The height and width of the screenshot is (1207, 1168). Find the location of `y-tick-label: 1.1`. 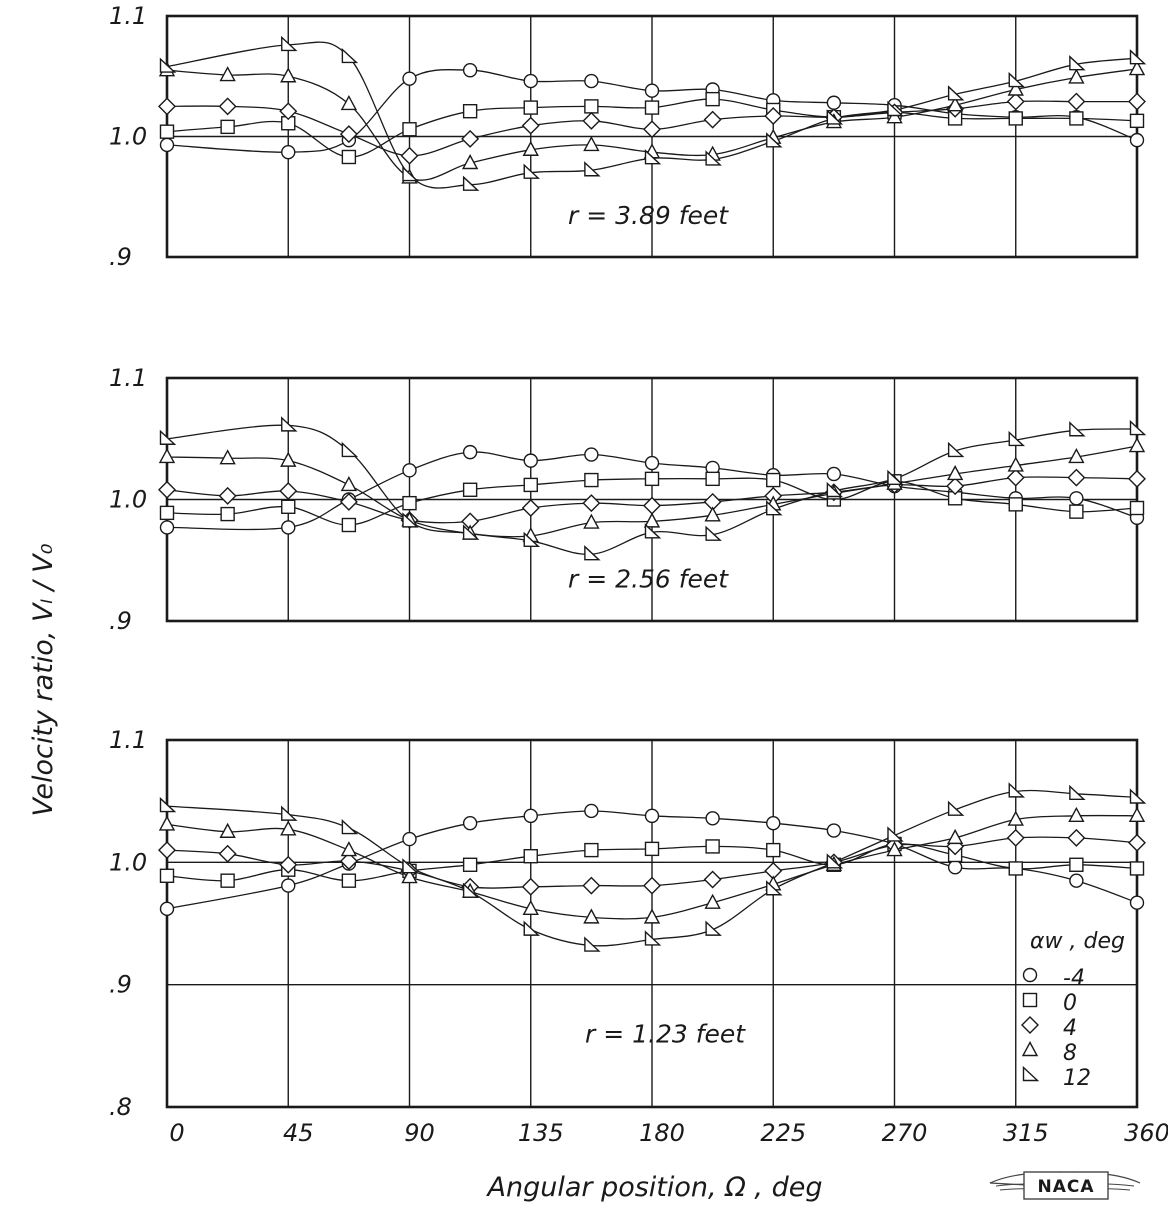

y-tick-label: 1.1 is located at coordinates (128, 16).